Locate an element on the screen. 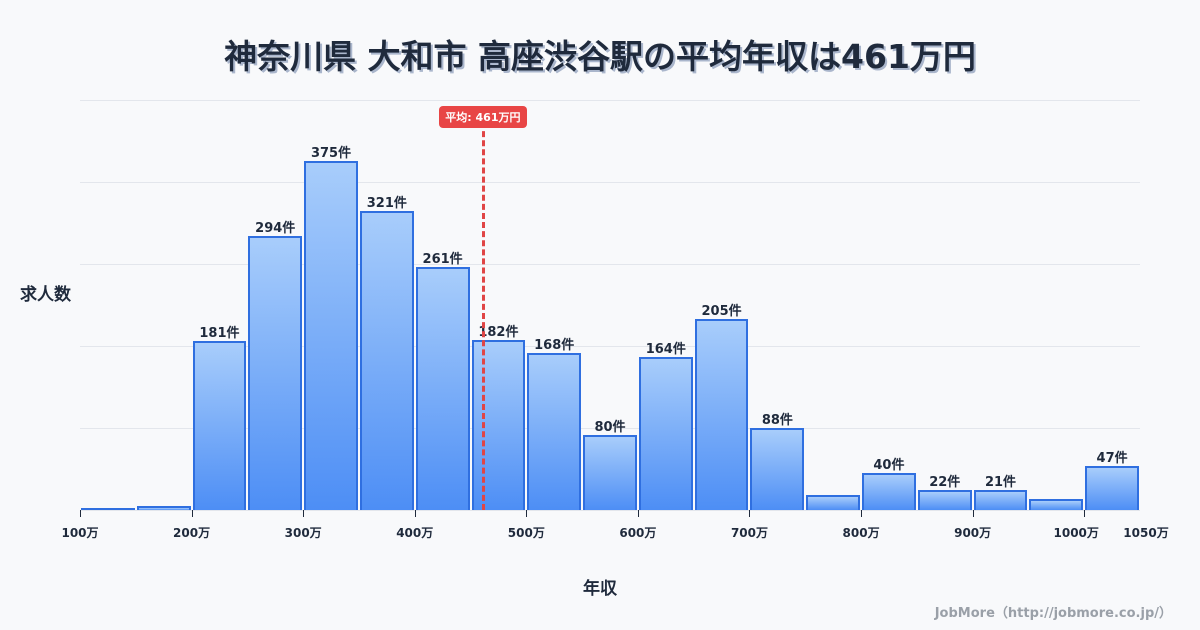 The width and height of the screenshot is (1200, 630). x-tick-label: 100万 is located at coordinates (80, 533).